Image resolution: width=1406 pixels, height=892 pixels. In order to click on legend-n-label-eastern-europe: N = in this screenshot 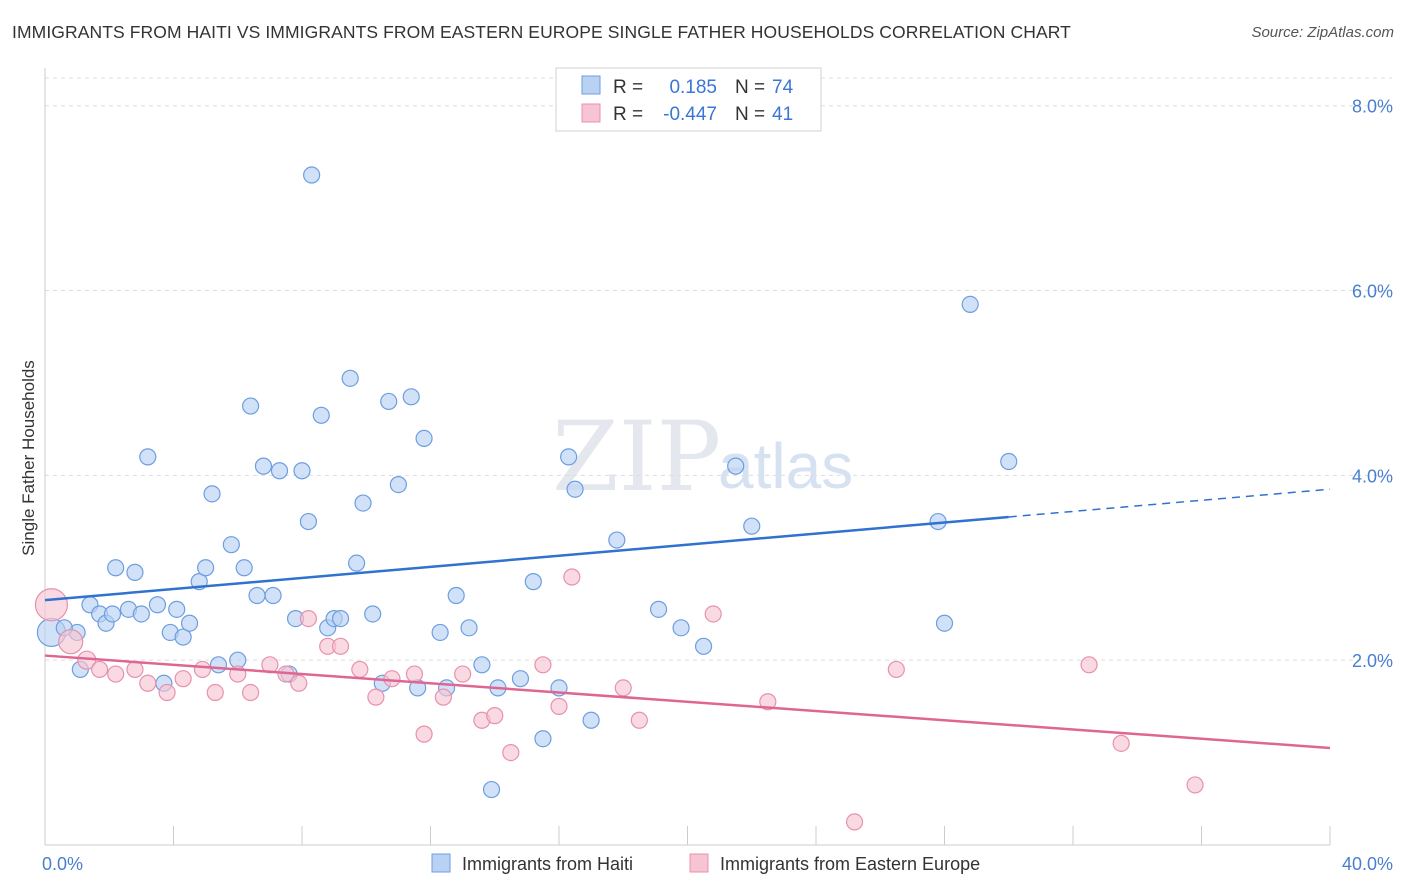, I will do `click(750, 114)`.